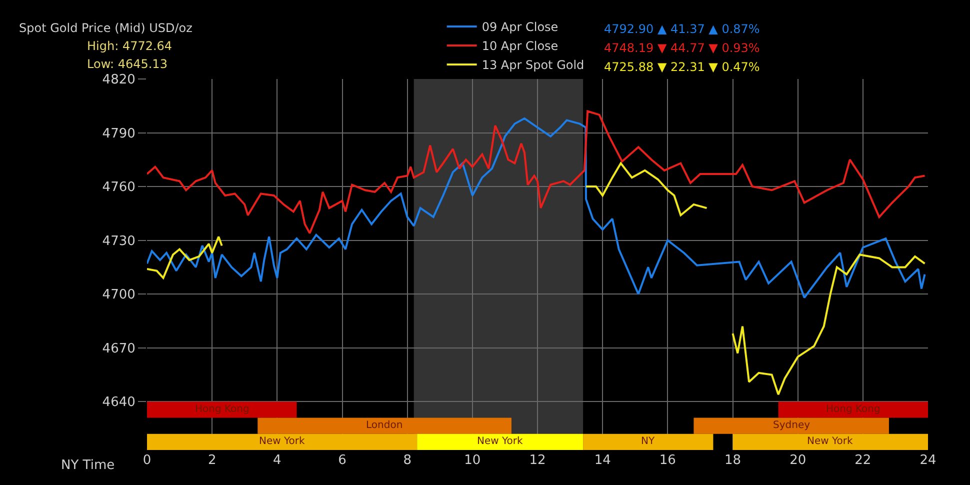  What do you see at coordinates (105, 28) in the screenshot?
I see `chart-title: Spot Gold Price (Mid) USD/oz` at bounding box center [105, 28].